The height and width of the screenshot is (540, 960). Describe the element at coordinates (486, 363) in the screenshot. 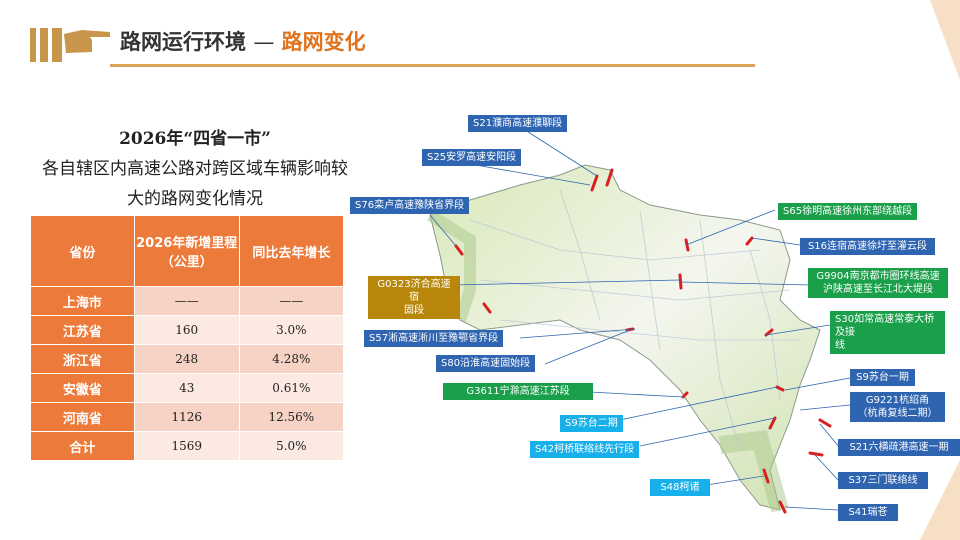

I see `label-s80: S80沿淮高速固始段` at that location.